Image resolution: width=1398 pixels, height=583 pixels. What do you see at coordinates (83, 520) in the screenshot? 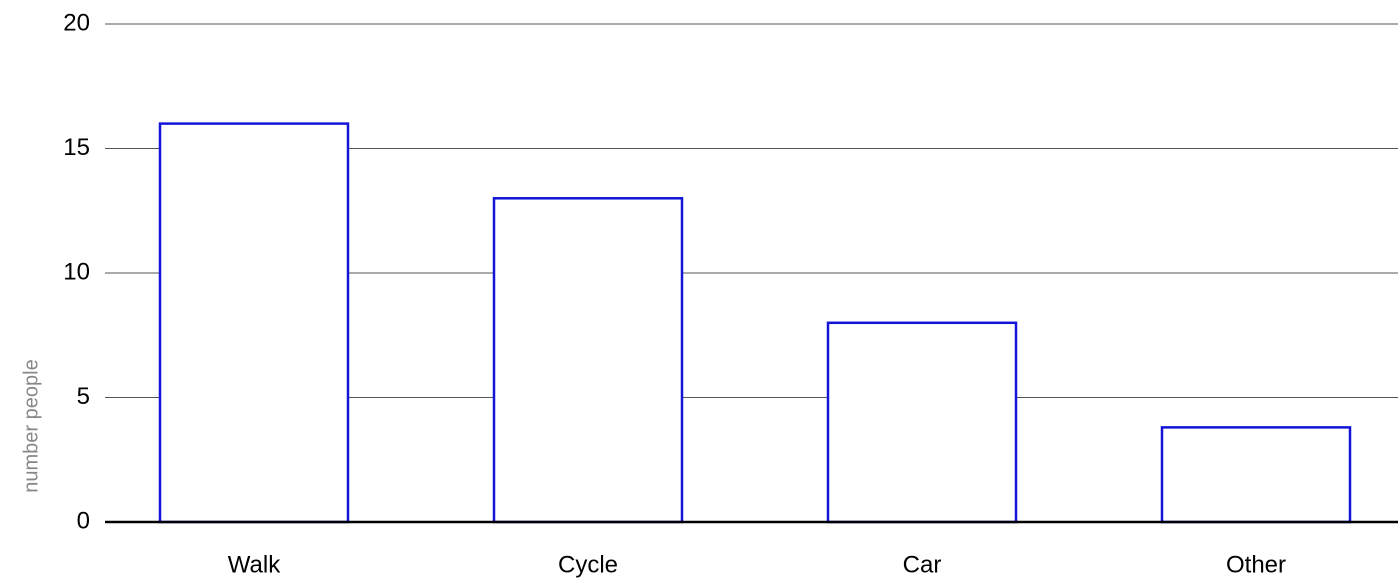
I see `y-tick-label: 0` at bounding box center [83, 520].